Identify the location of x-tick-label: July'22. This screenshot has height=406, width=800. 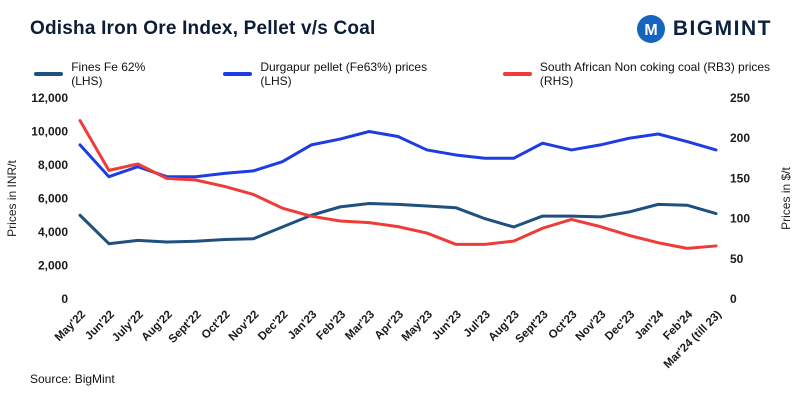
(128, 327).